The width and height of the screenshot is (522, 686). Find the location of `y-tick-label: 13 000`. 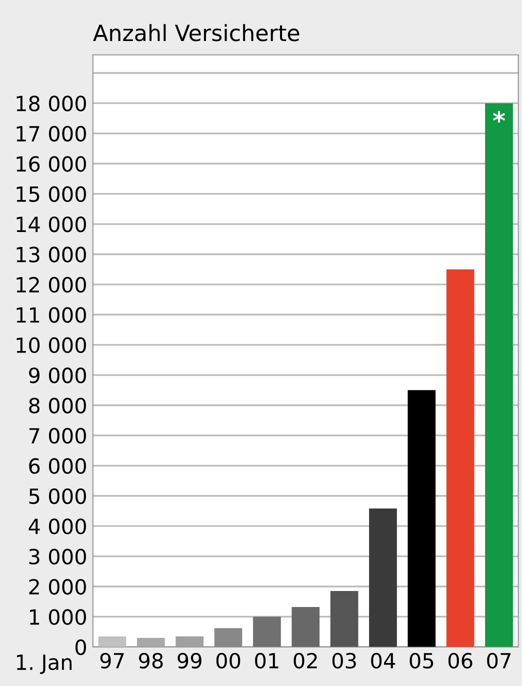

y-tick-label: 13 000 is located at coordinates (51, 254).